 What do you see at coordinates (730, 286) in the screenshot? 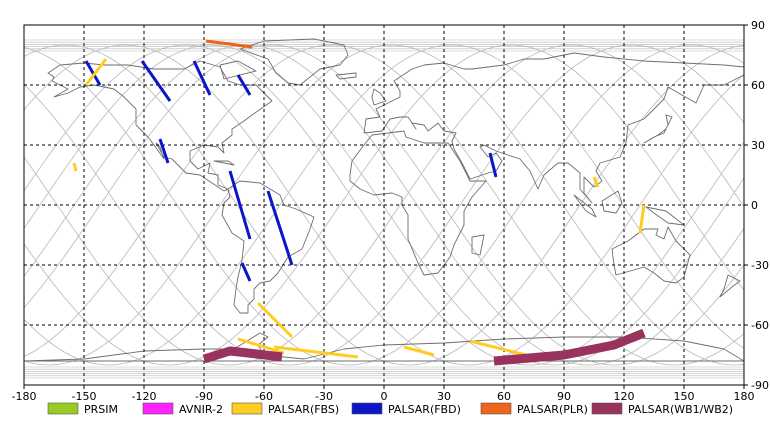
I see `coastline-new-zealand` at bounding box center [730, 286].